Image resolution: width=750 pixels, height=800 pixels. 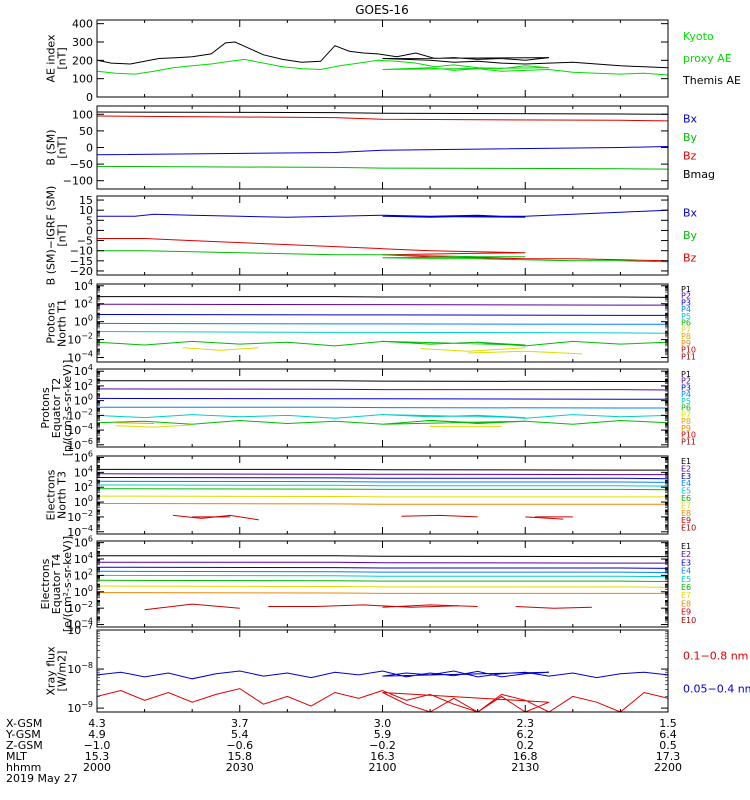 I want to click on y-tick-label: −10, so click(x=81, y=251).